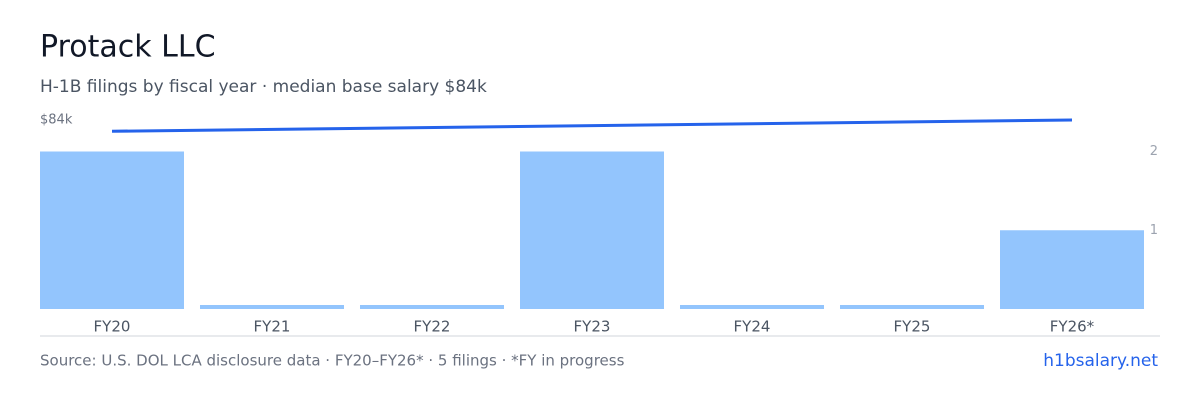 The height and width of the screenshot is (400, 1200). I want to click on salary-line, so click(592, 125).